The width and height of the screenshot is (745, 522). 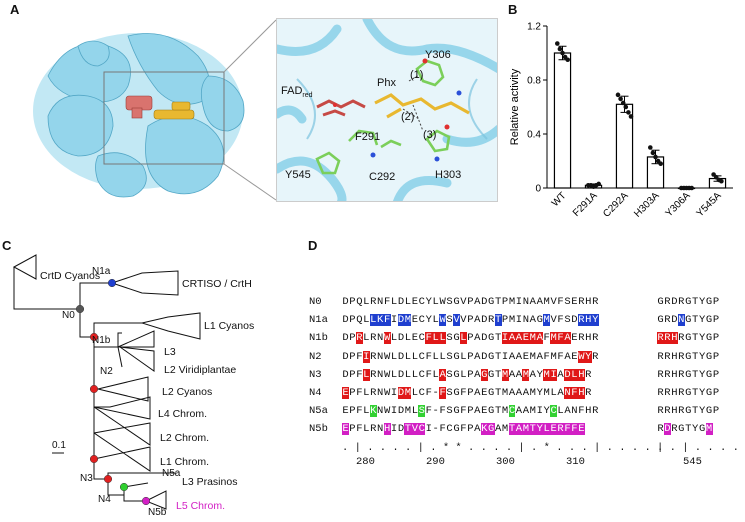 I want to click on position-number: 280, so click(x=365, y=461).